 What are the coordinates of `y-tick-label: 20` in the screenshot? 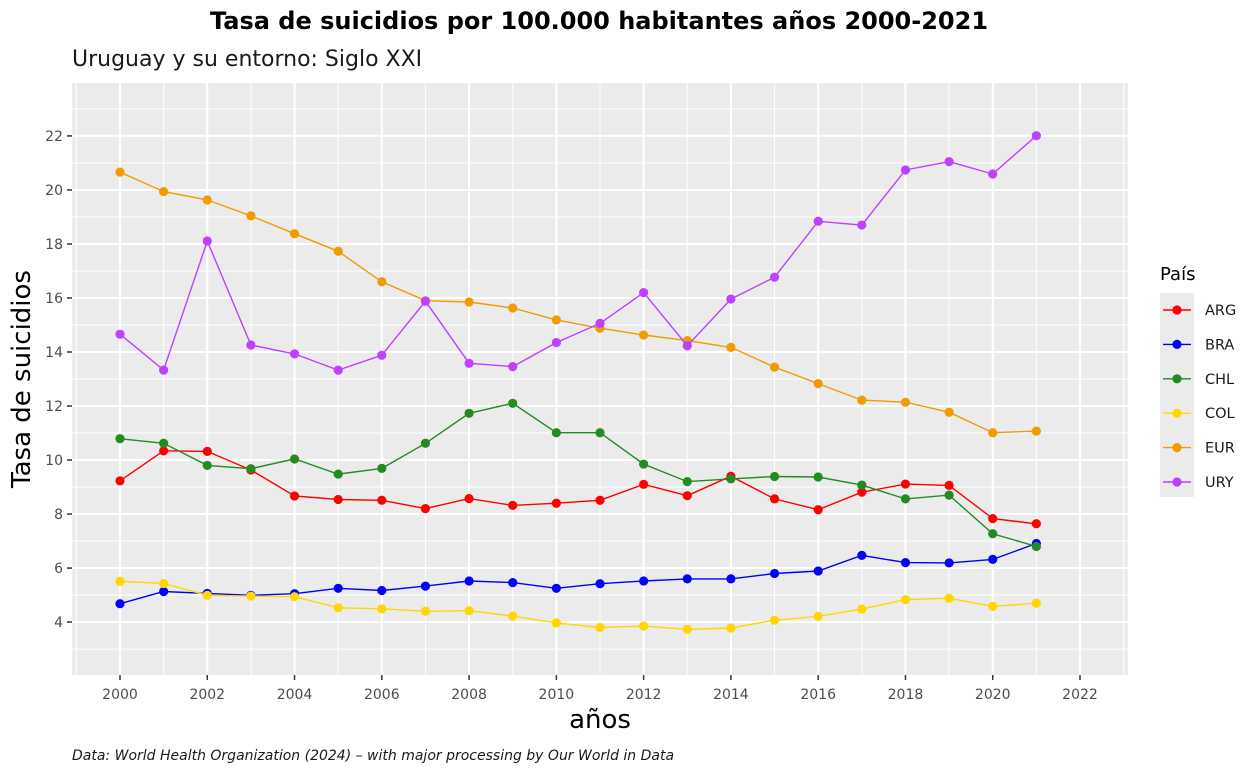 It's located at (54, 191).